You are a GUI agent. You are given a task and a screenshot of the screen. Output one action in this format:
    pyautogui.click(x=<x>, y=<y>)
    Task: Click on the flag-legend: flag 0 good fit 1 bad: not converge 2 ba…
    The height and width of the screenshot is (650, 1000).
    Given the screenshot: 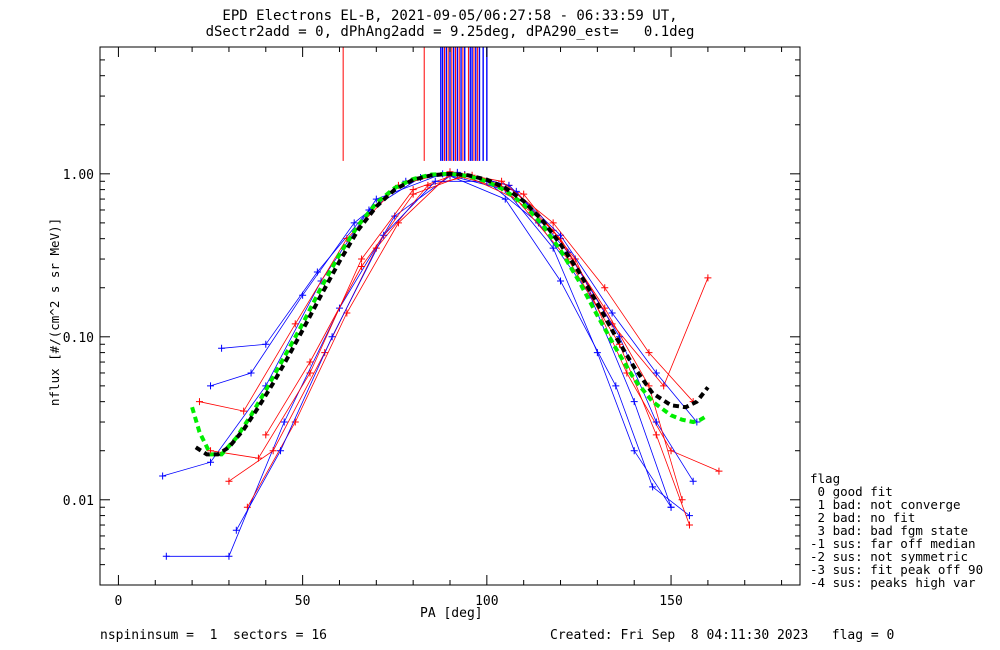 What is the action you would take?
    pyautogui.click(x=896, y=530)
    